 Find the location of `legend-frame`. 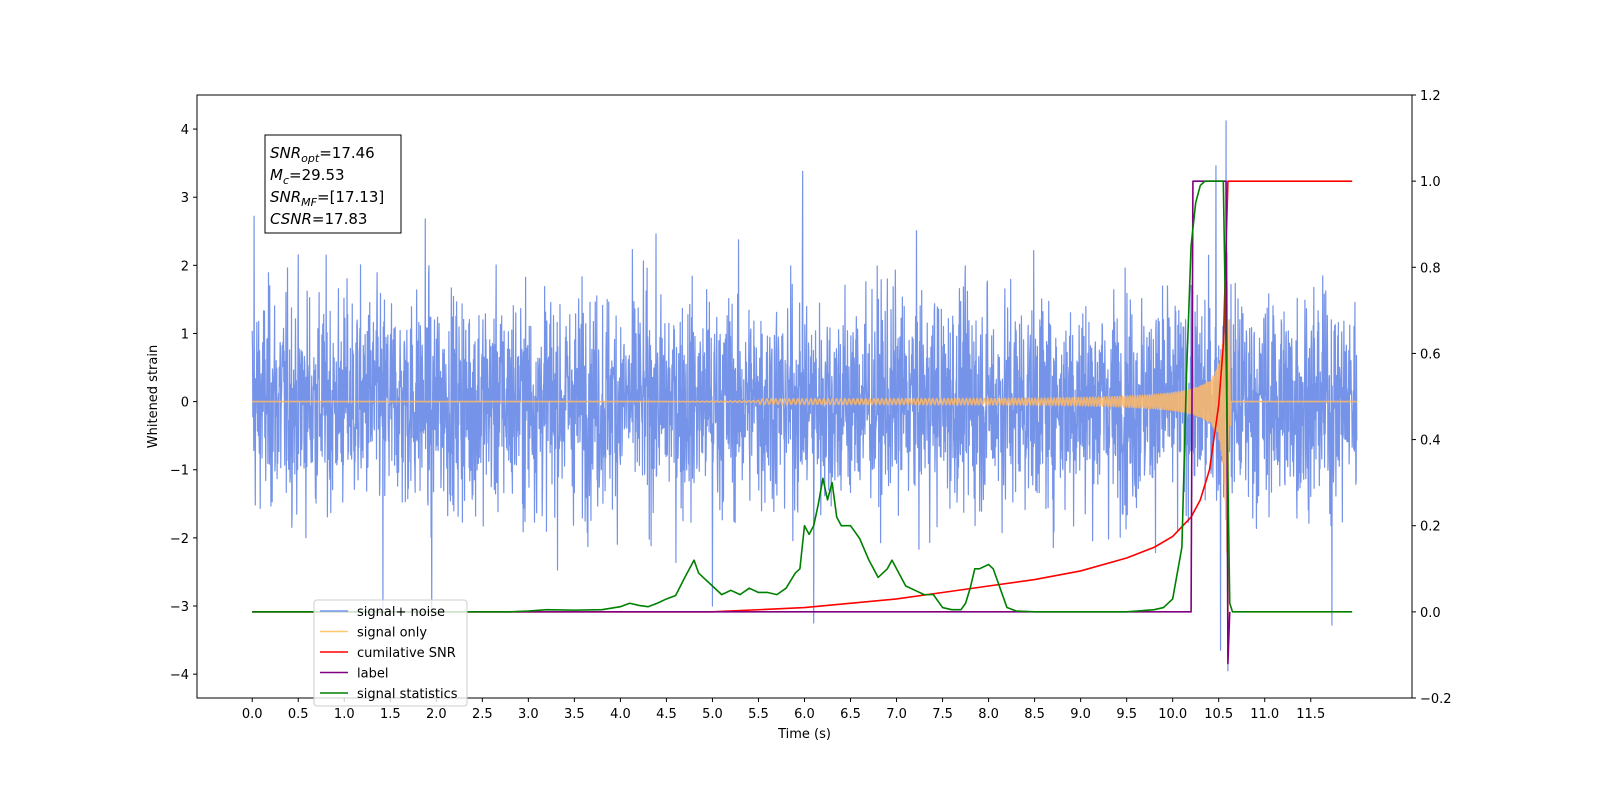

legend-frame is located at coordinates (390, 653).